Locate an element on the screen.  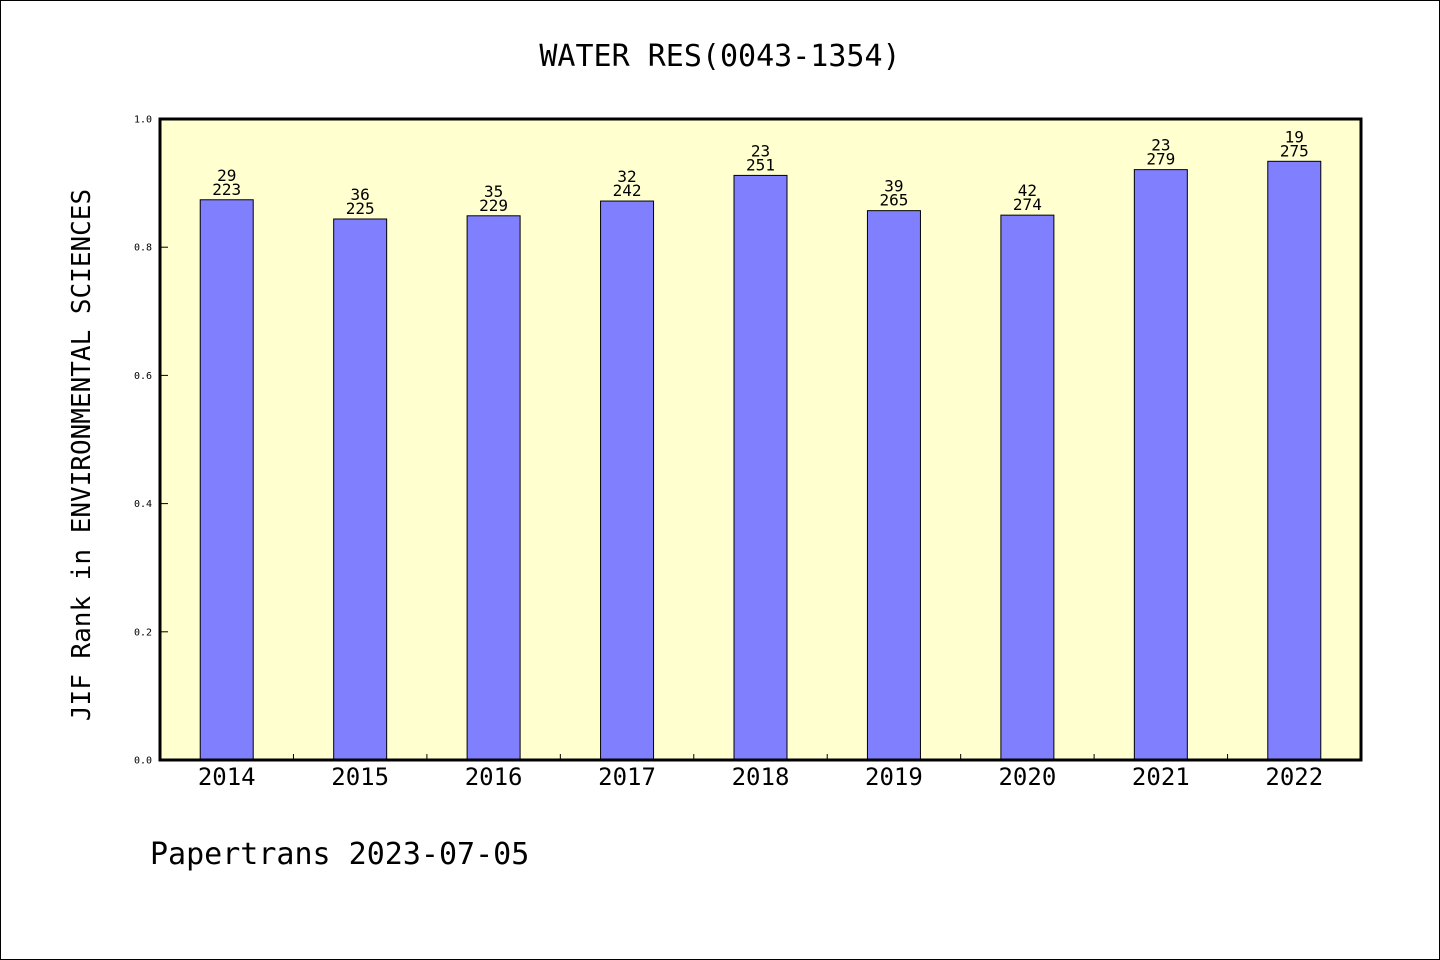
total-label-2014: 223 is located at coordinates (226, 189).